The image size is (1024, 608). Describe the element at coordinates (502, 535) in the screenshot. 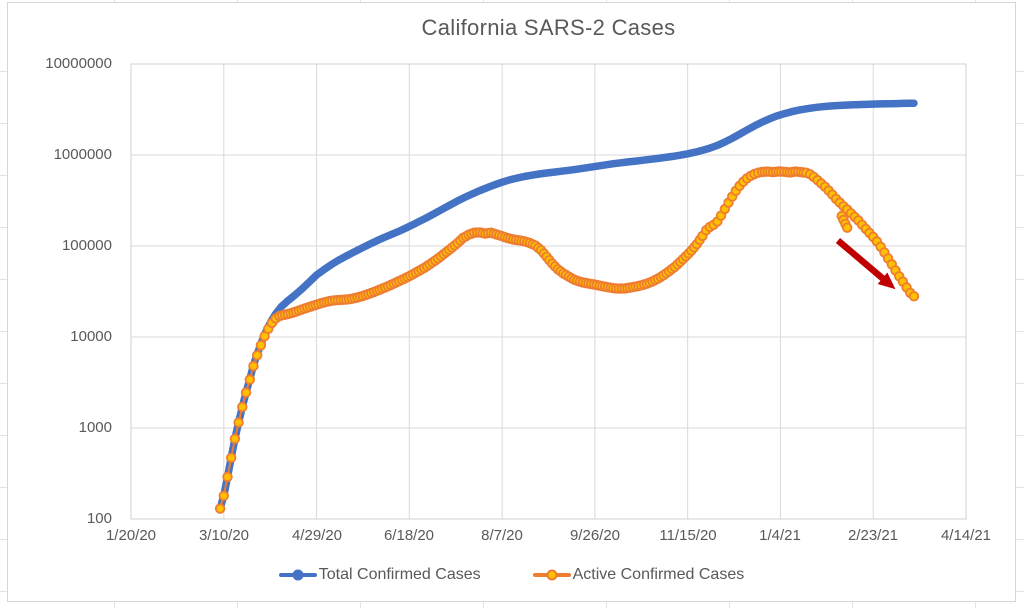

I see `x-tick-label: 8/7/20` at that location.